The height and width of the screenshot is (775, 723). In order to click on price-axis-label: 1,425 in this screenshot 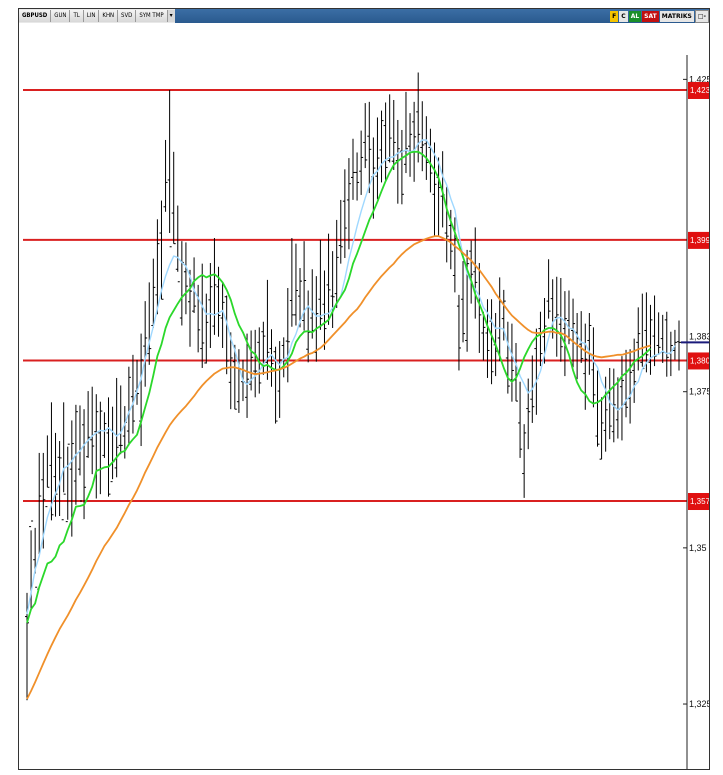, I will do `click(699, 79)`.